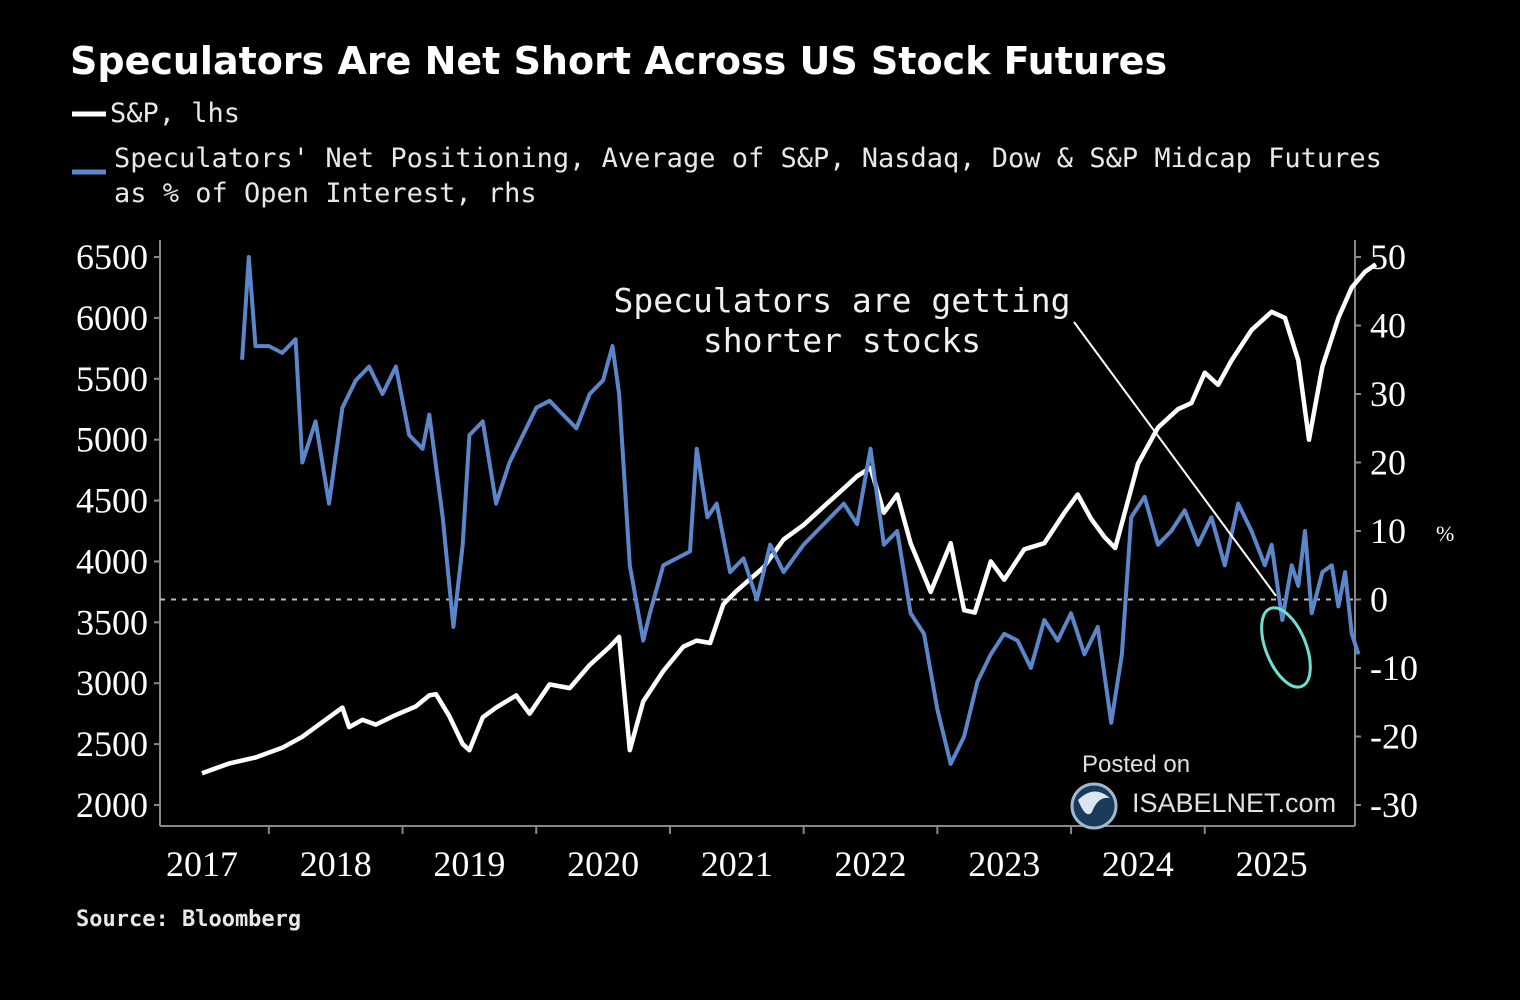  Describe the element at coordinates (1234, 803) in the screenshot. I see `watermark-isabelnet: ISABELNET.com` at that location.